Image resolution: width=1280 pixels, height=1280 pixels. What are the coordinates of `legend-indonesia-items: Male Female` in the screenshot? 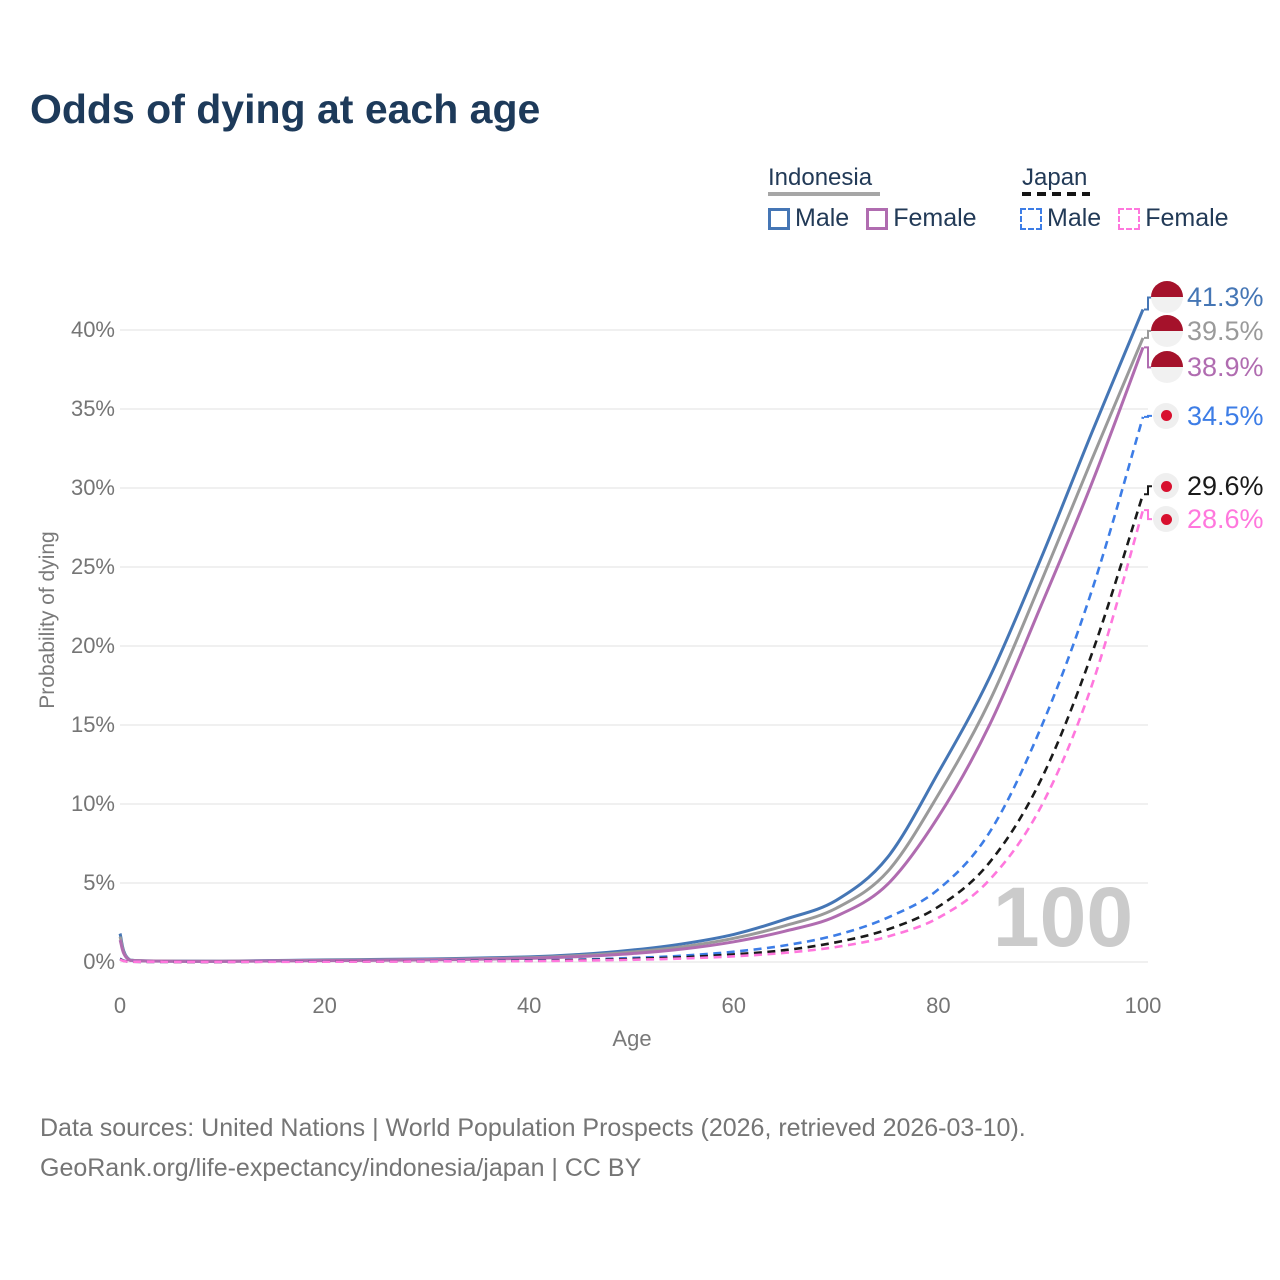 It's located at (872, 218).